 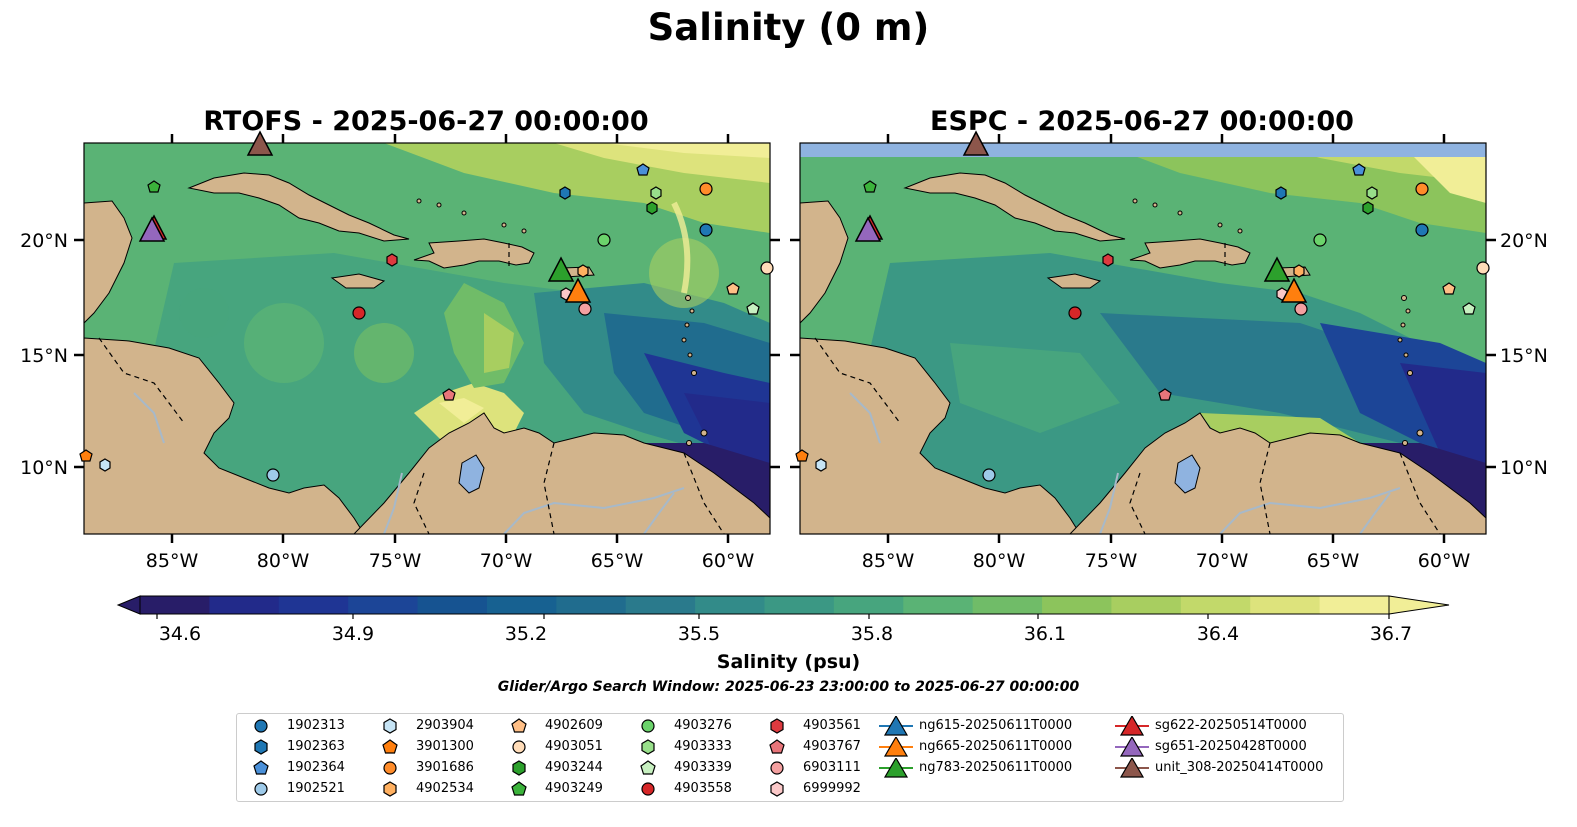 I want to click on legend-label: 2903904, so click(x=445, y=725).